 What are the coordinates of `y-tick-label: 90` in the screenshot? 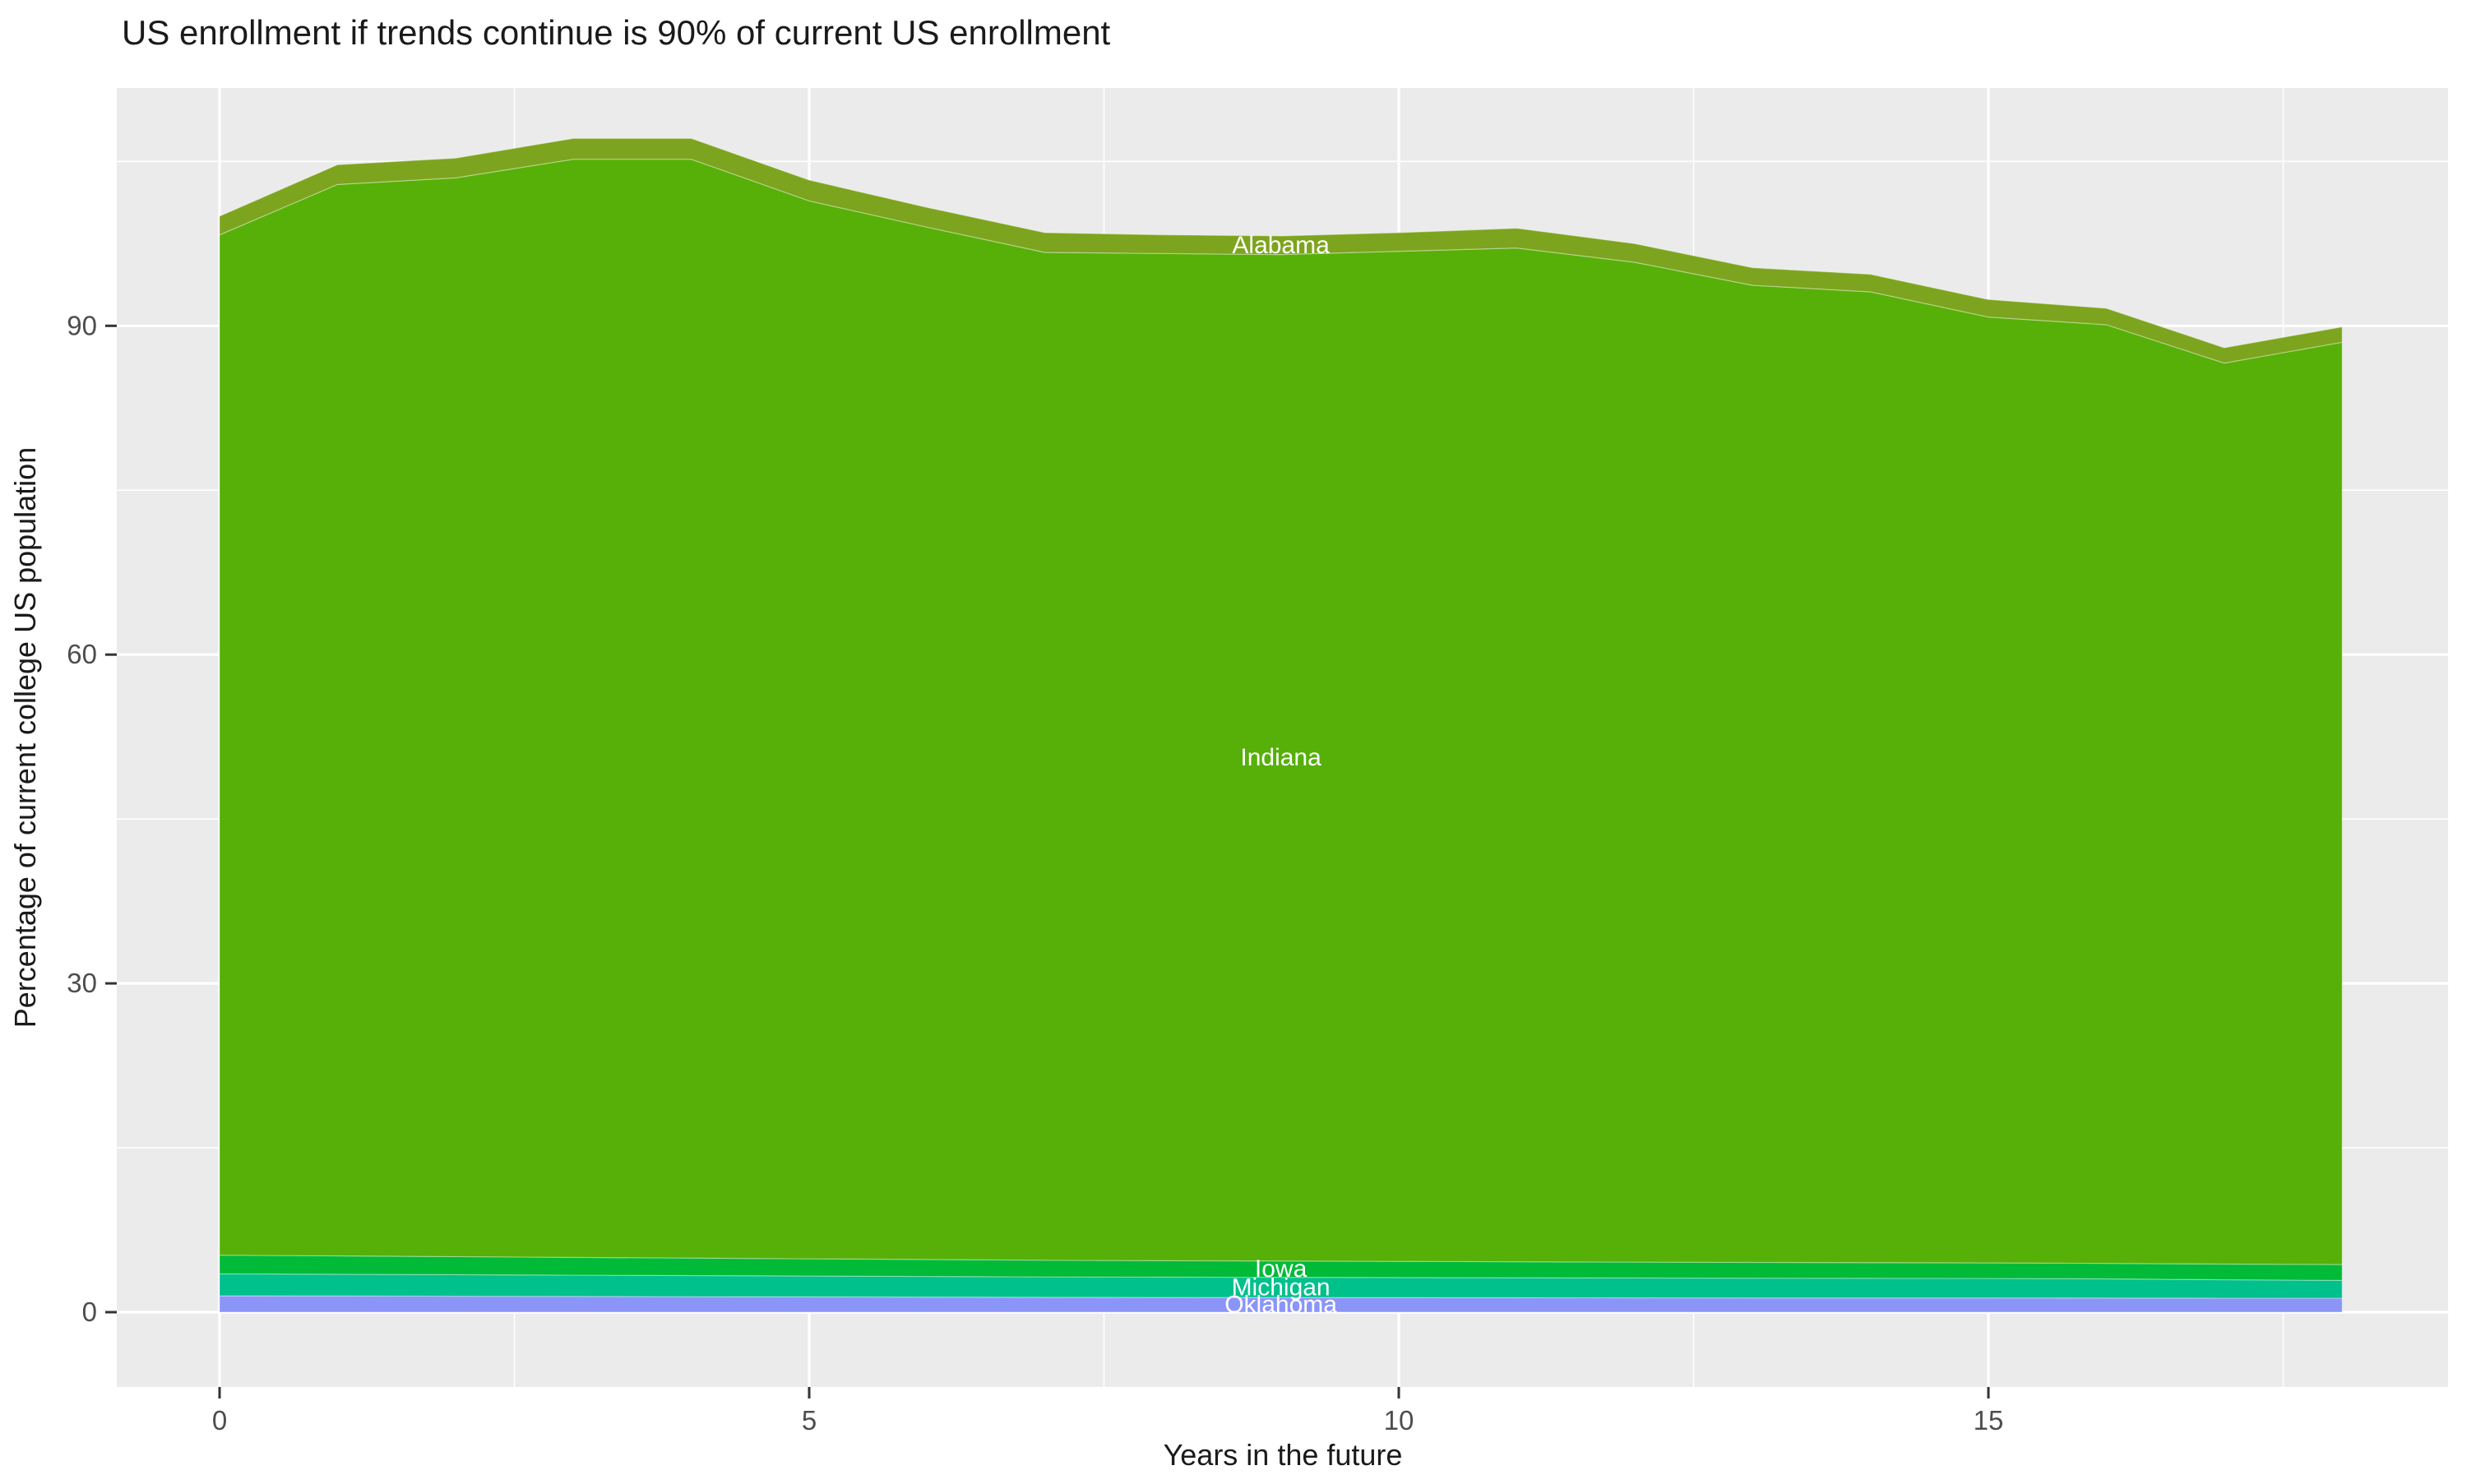 It's located at (82, 325).